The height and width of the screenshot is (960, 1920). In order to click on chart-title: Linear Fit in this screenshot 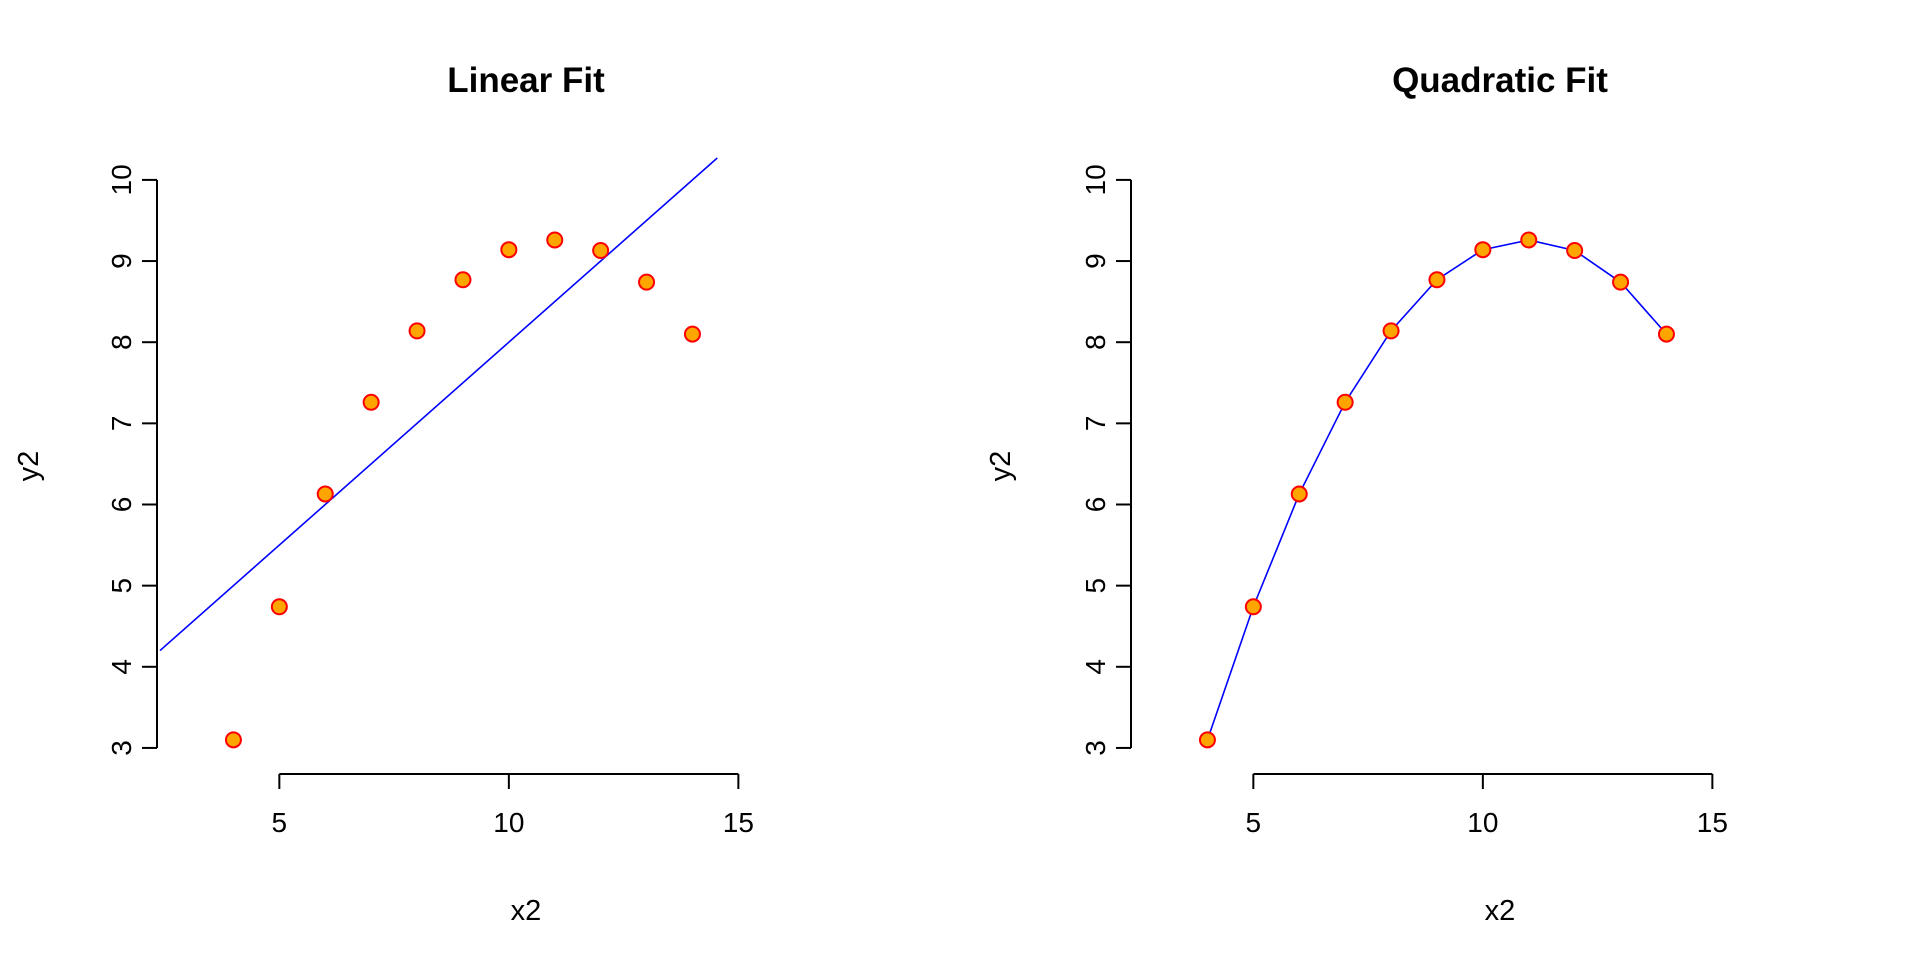, I will do `click(526, 80)`.